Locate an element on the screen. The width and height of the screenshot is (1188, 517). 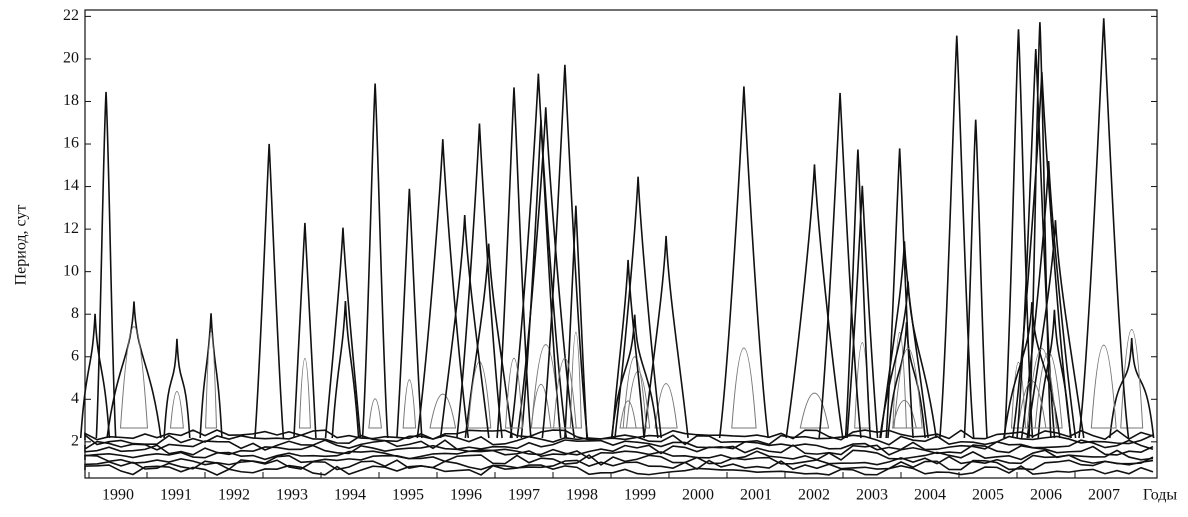
x-tick-label: 2002 is located at coordinates (814, 495).